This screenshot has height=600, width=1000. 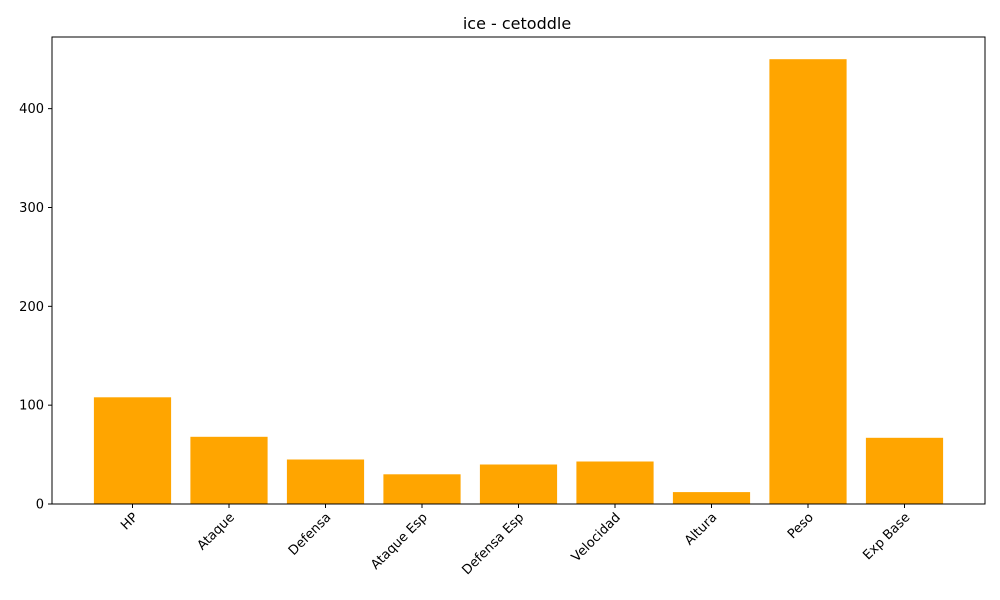 I want to click on bar-exp-base, so click(x=904, y=470).